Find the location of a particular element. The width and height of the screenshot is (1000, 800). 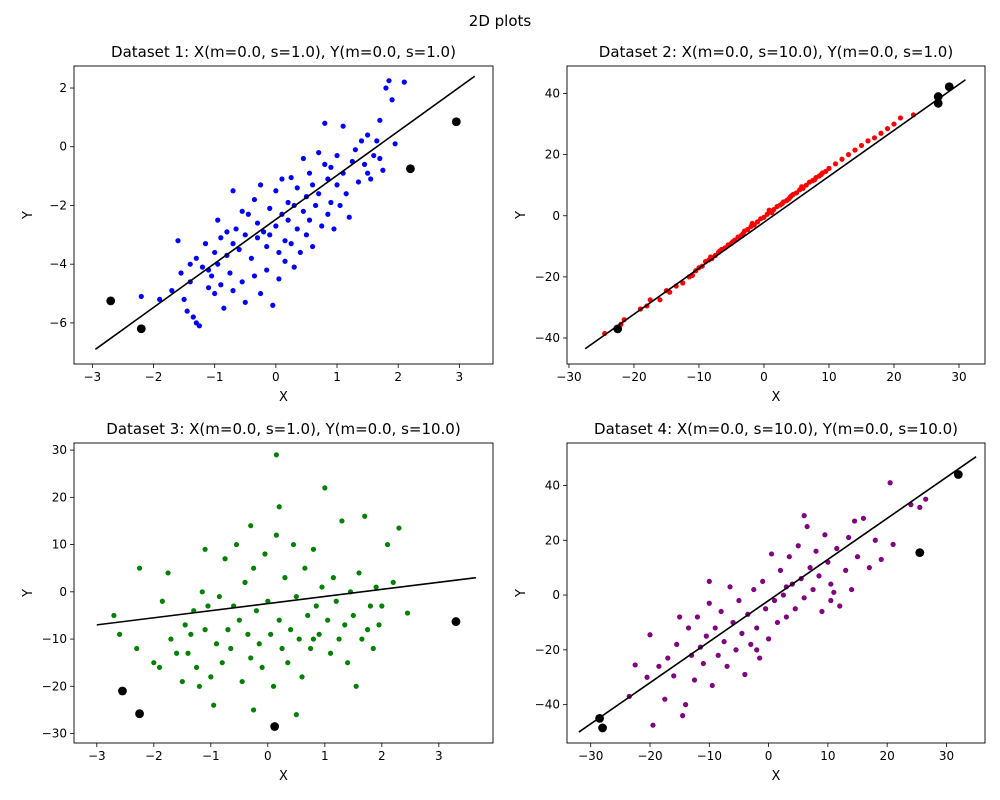

x-tick-label: −20 is located at coordinates (633, 377).